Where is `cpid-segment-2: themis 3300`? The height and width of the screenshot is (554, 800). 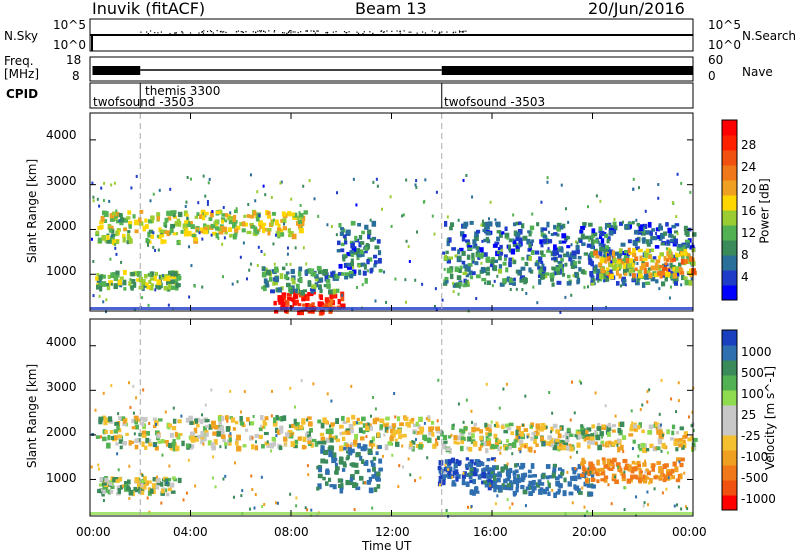
cpid-segment-2: themis 3300 is located at coordinates (183, 91).